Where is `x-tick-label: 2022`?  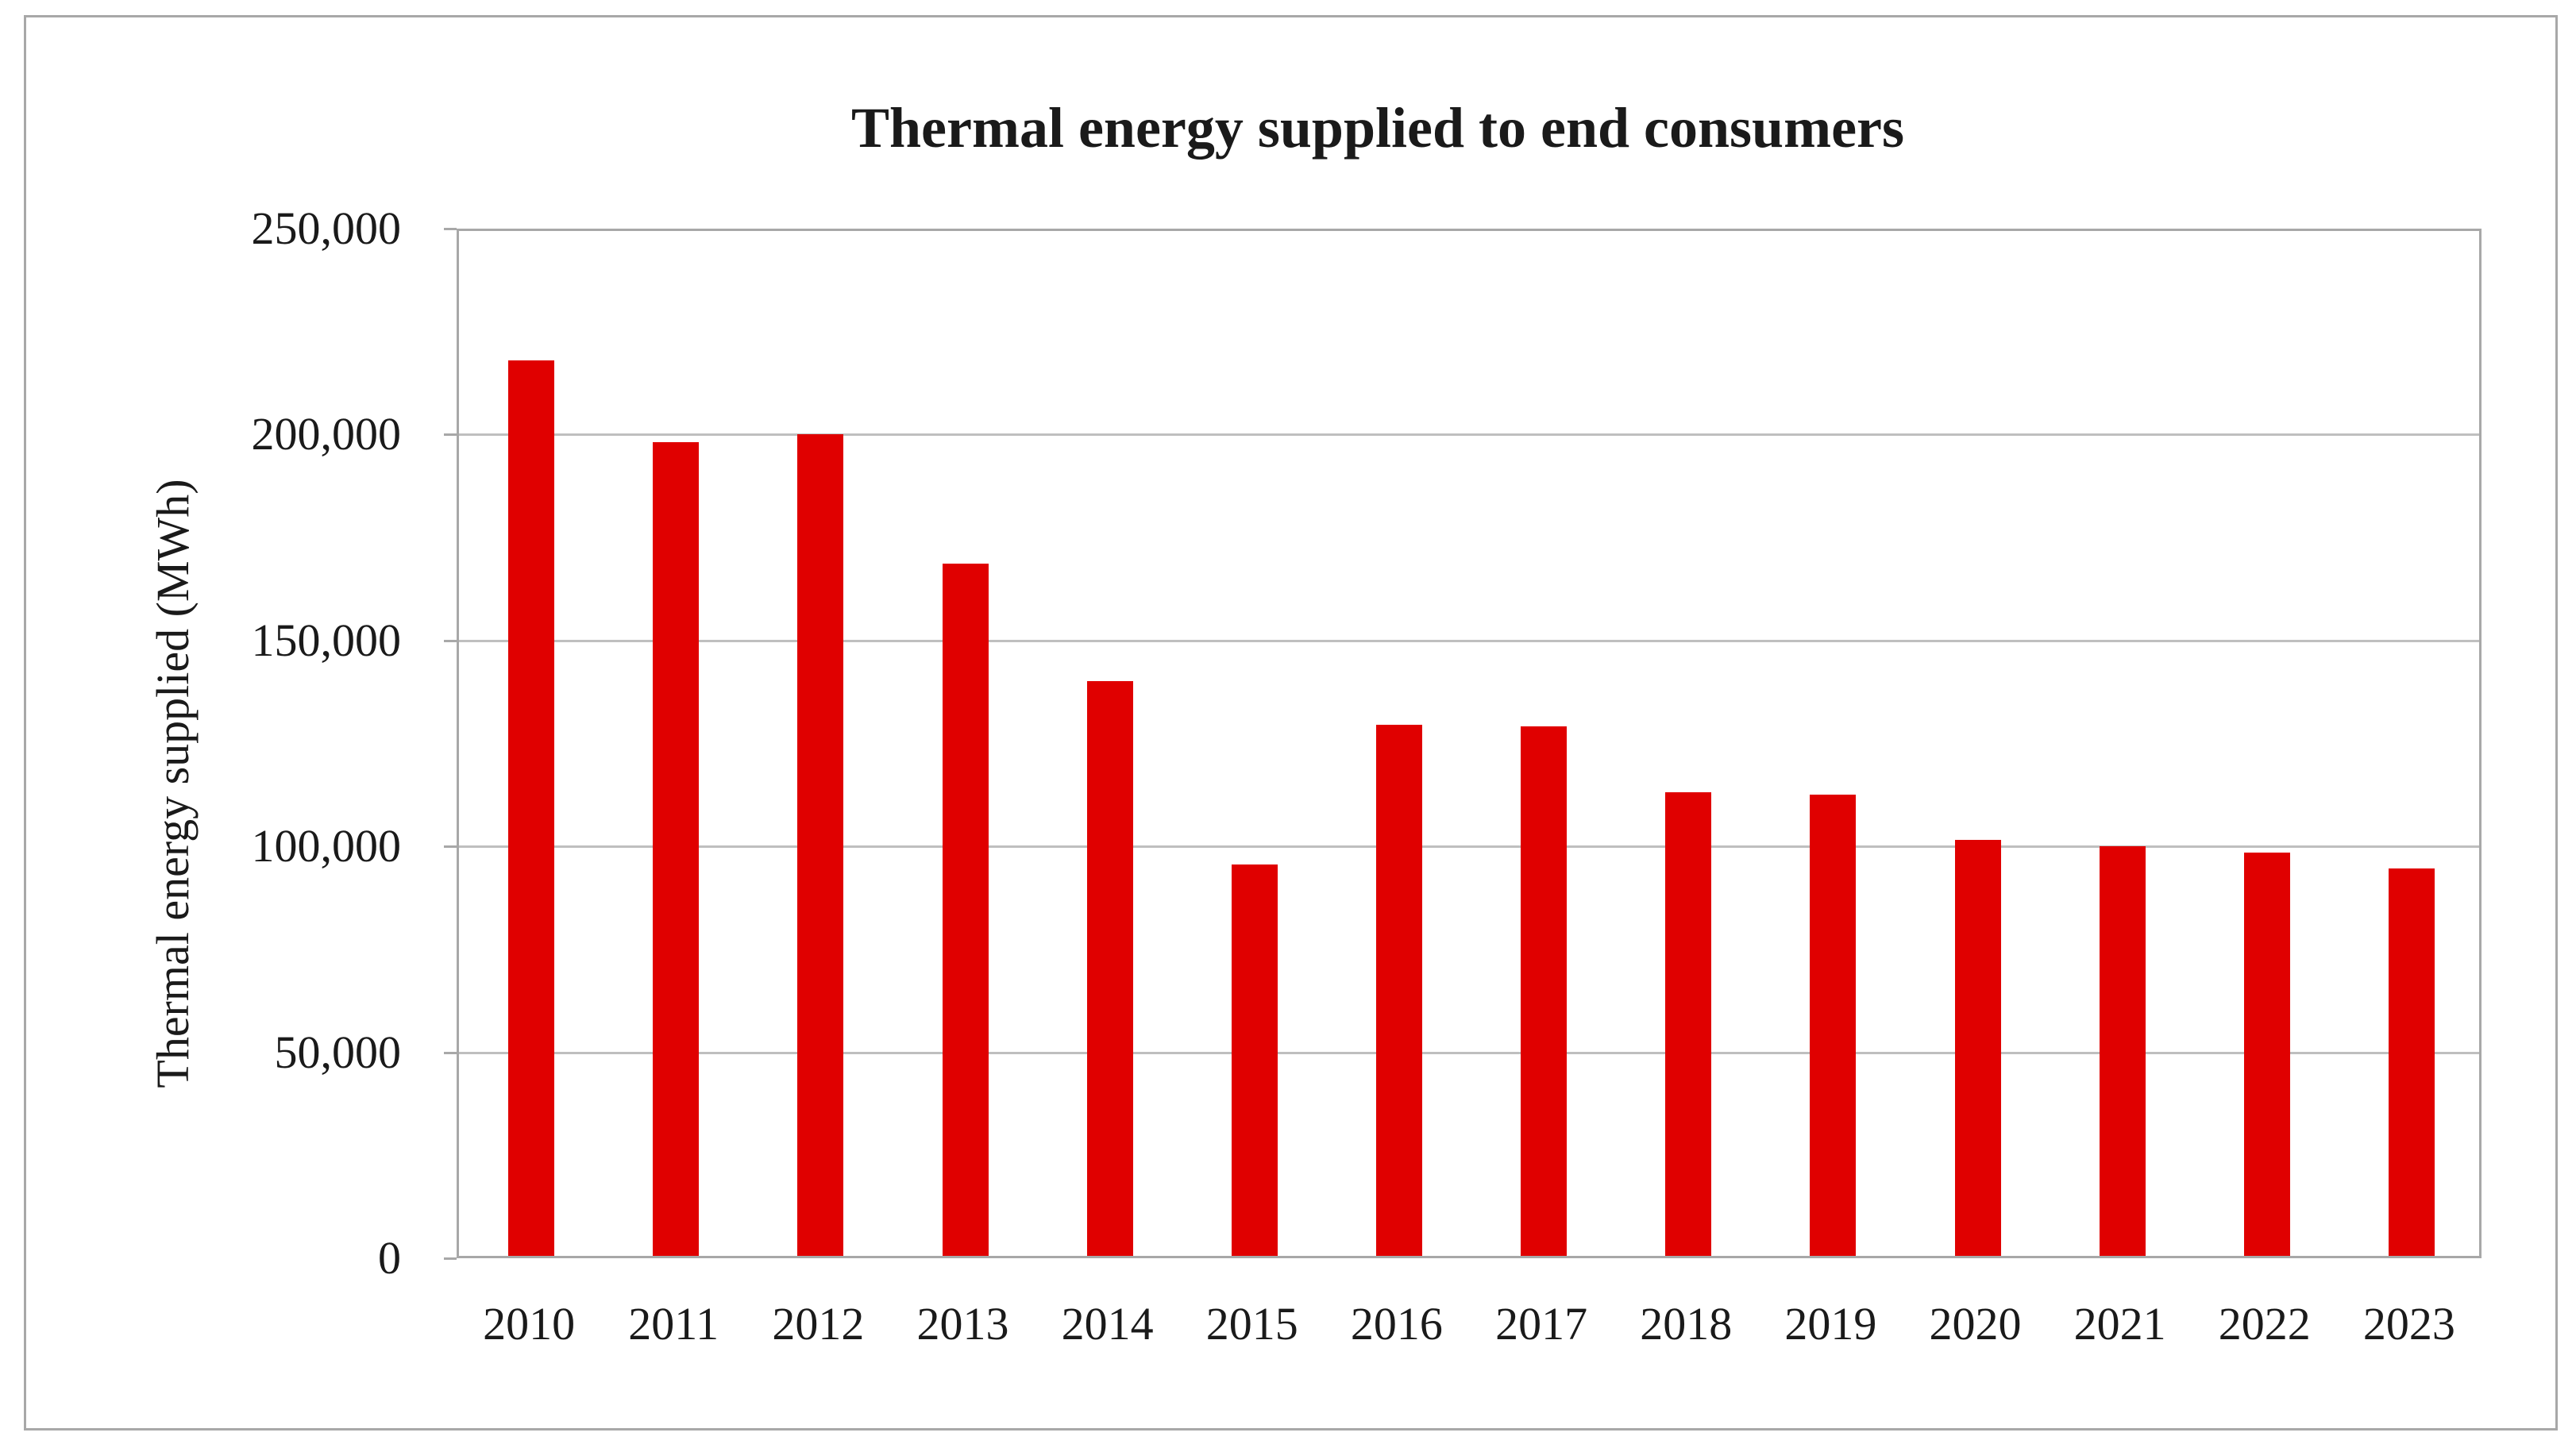 x-tick-label: 2022 is located at coordinates (2264, 1324).